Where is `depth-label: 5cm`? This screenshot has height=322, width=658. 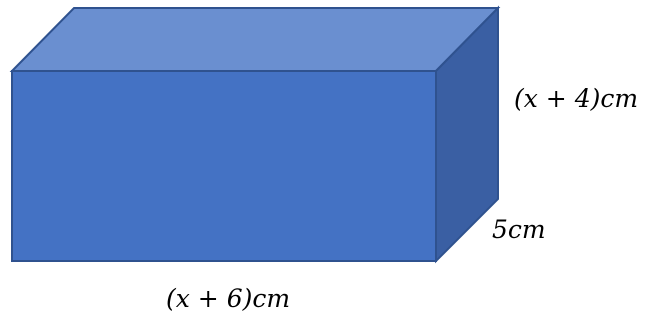 depth-label: 5cm is located at coordinates (519, 229).